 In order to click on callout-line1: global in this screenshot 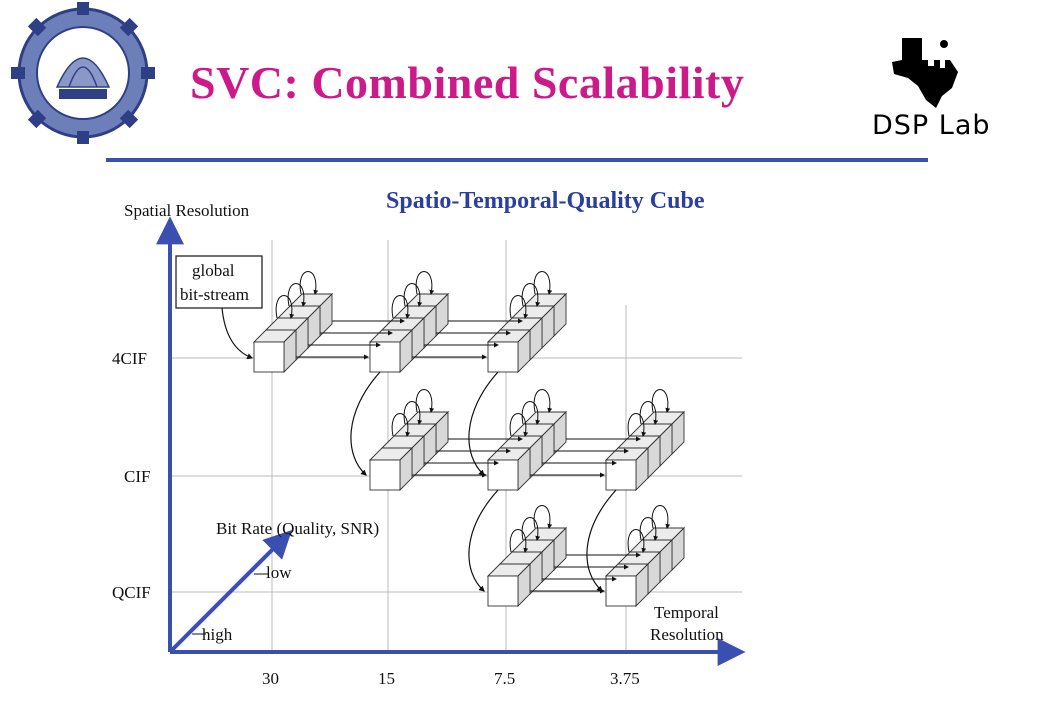, I will do `click(213, 270)`.